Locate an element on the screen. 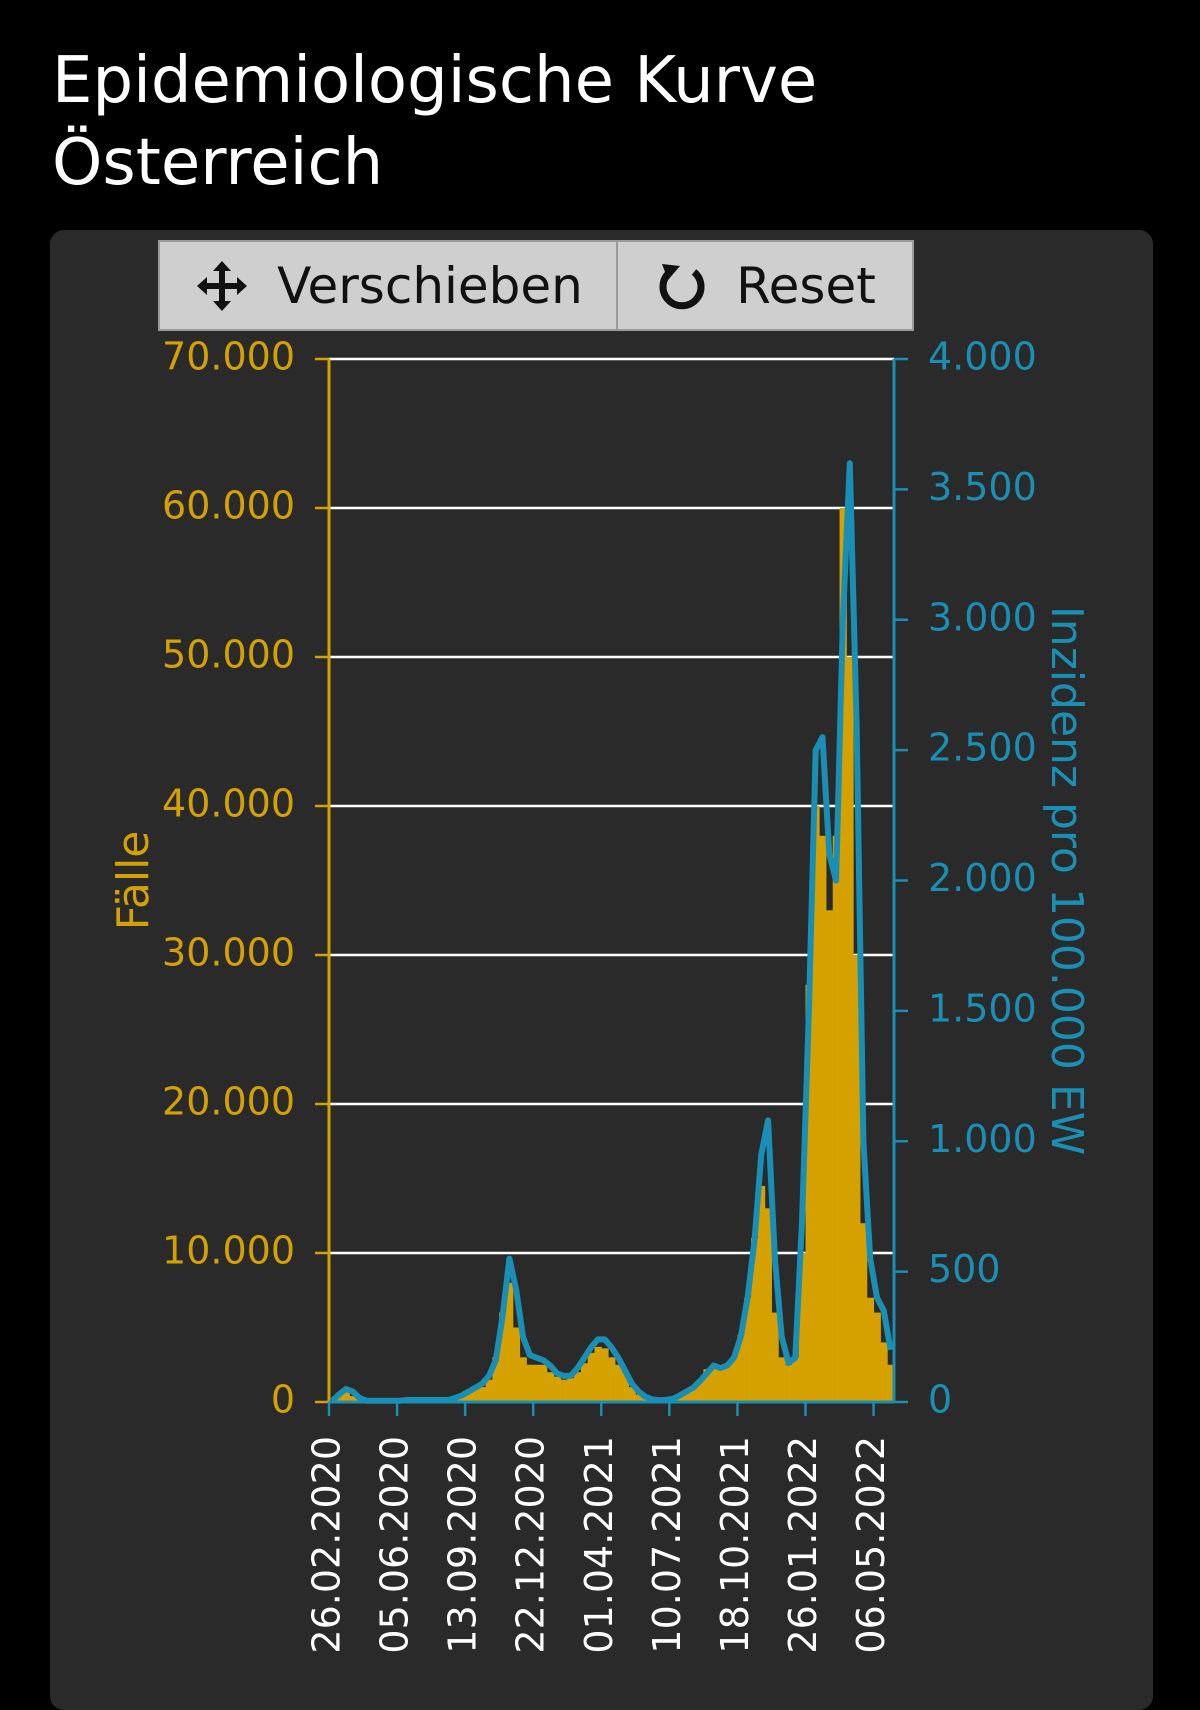 The image size is (1200, 1710). y2-tick-label: 1.000 is located at coordinates (982, 1139).